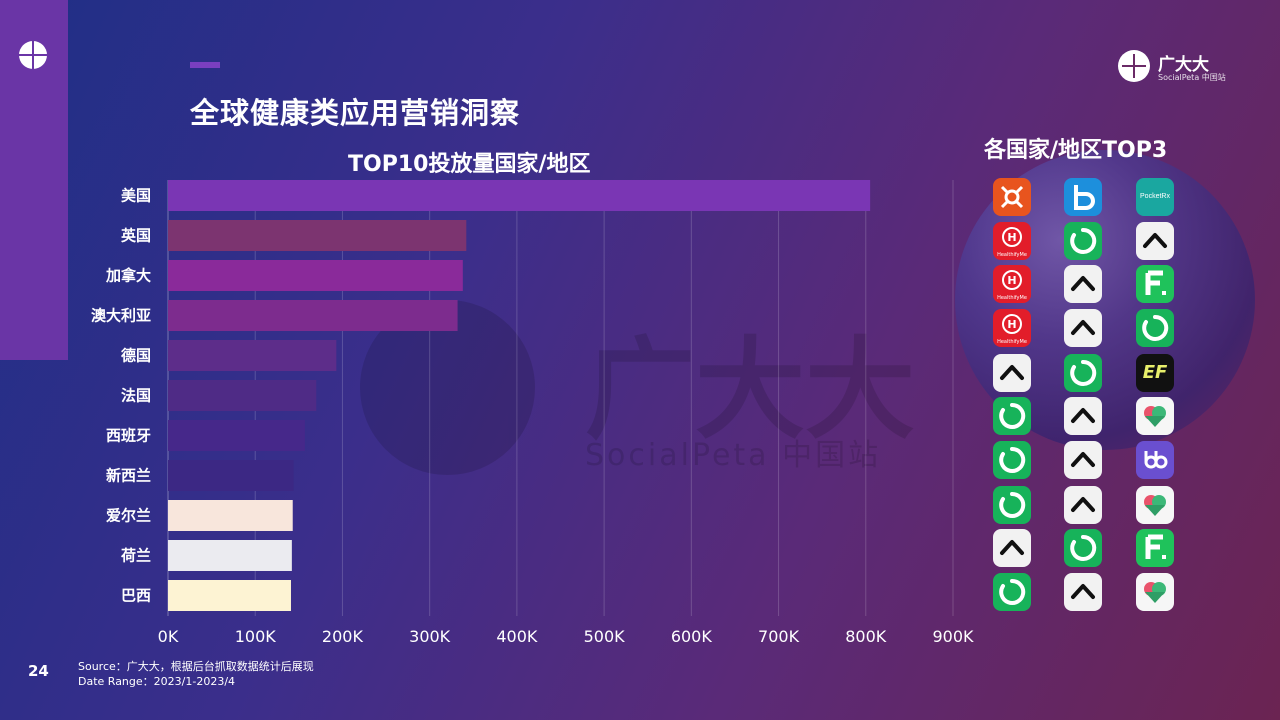 This screenshot has height=720, width=1280. Describe the element at coordinates (128, 476) in the screenshot. I see `category-label: 新西兰` at that location.